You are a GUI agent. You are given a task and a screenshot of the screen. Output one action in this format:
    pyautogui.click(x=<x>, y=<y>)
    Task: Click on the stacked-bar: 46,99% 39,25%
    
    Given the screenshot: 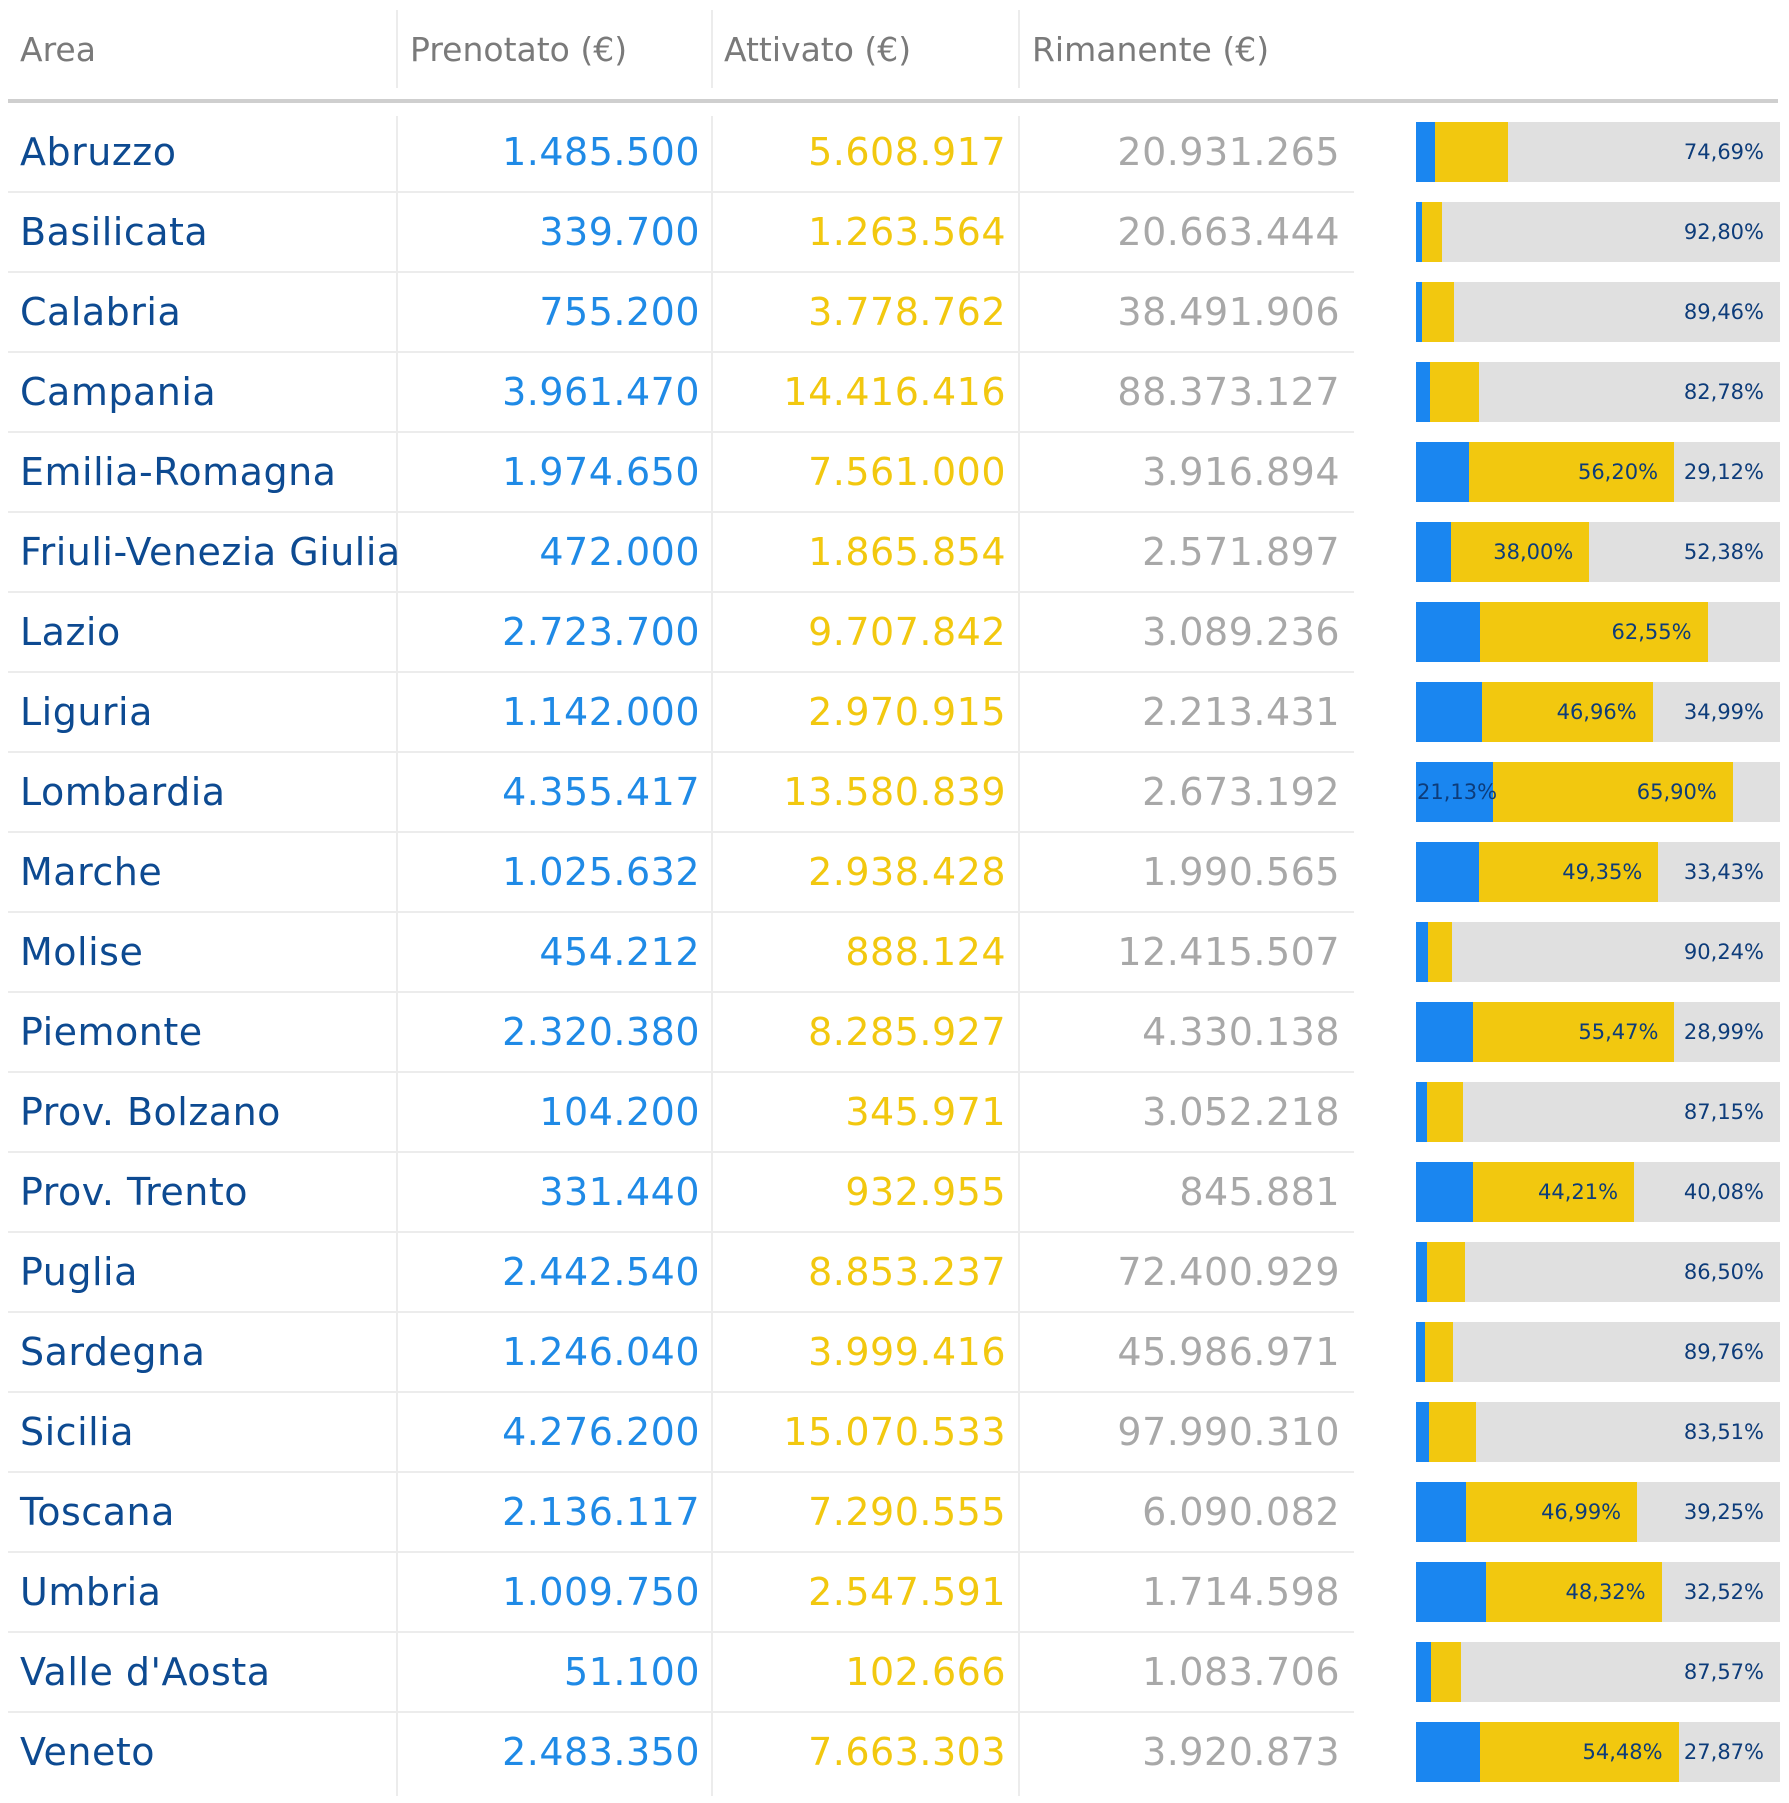 What is the action you would take?
    pyautogui.click(x=1598, y=1512)
    